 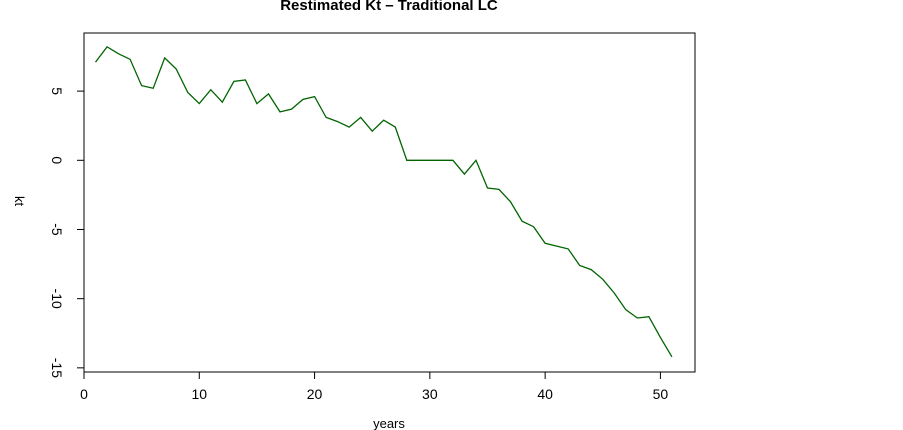 What do you see at coordinates (374, 386) in the screenshot?
I see `x-axis: 0 10 20 30 40 50` at bounding box center [374, 386].